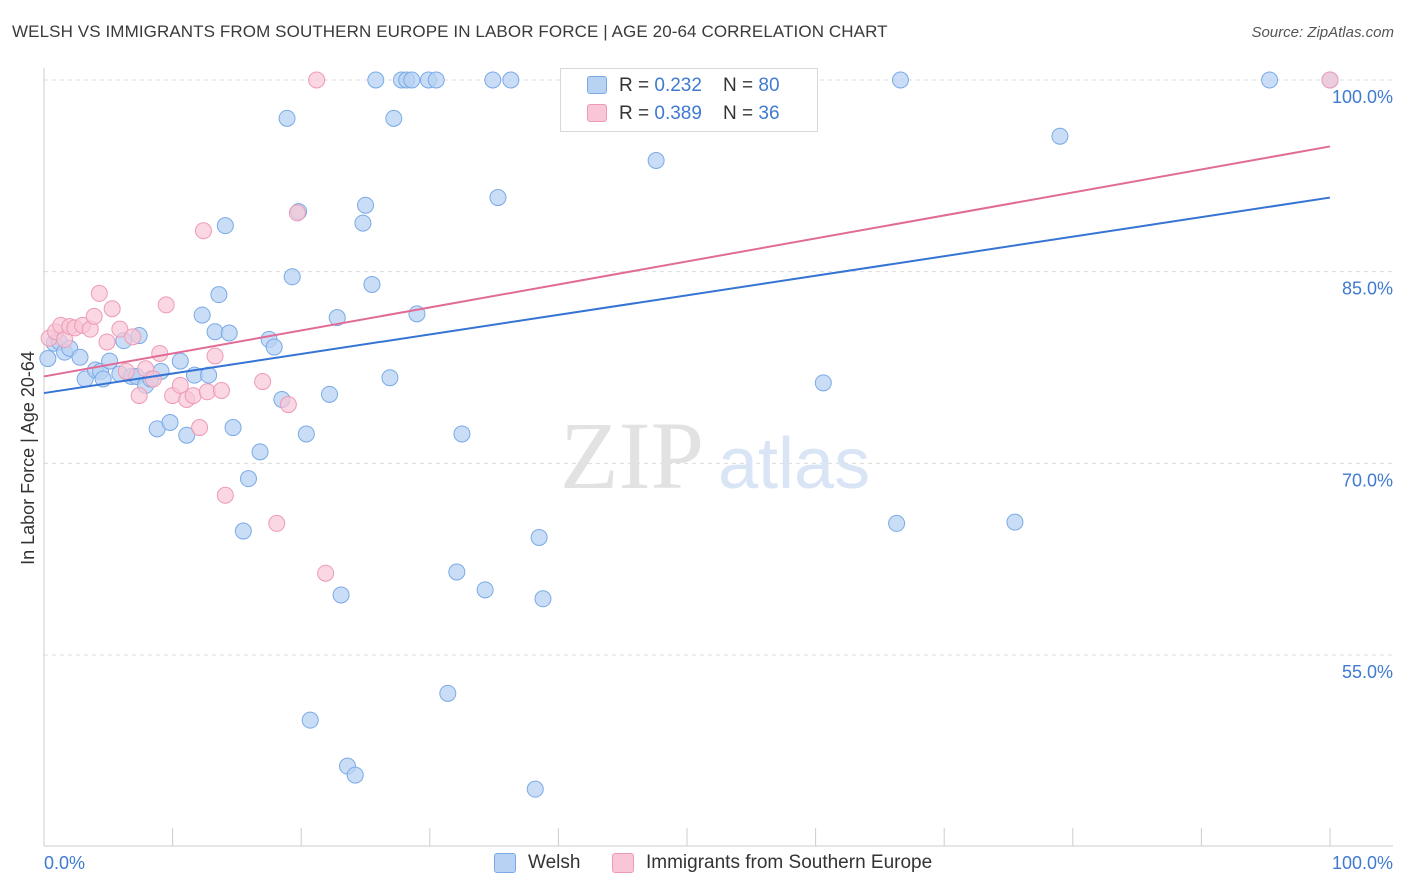 This screenshot has height=892, width=1406. I want to click on legend-imm-n-value: 36, so click(769, 113).